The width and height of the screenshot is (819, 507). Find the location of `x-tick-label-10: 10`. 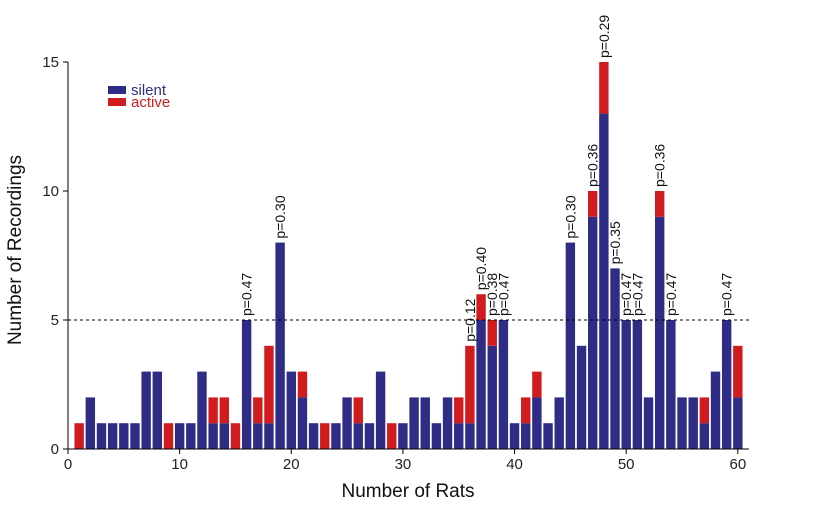

x-tick-label-10: 10 is located at coordinates (179, 464).